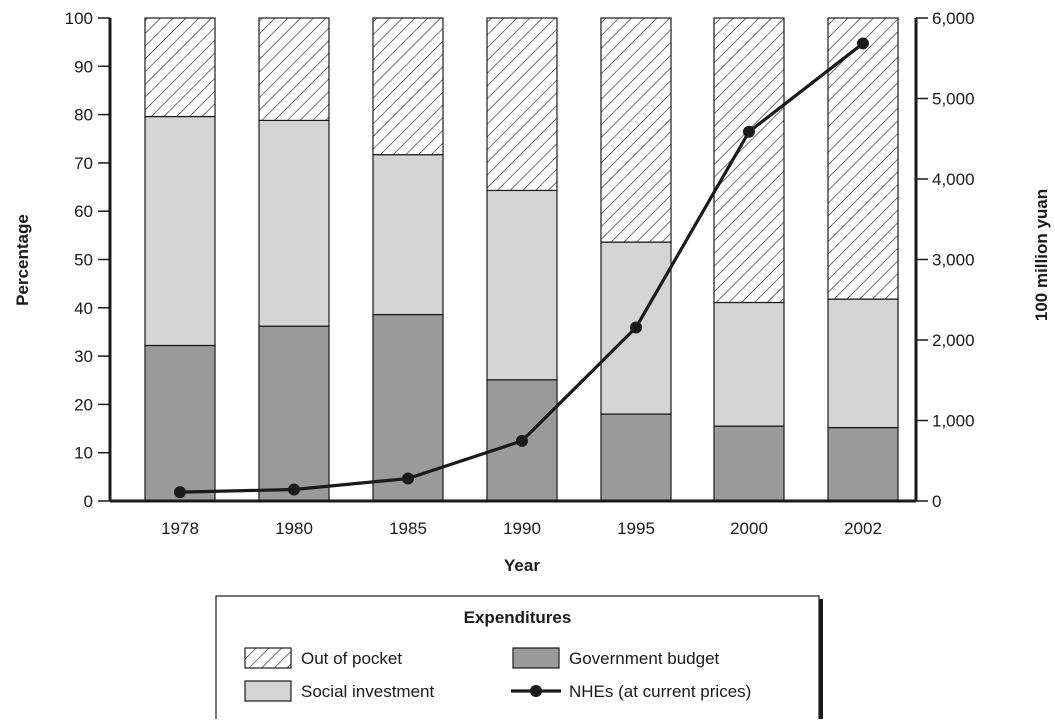  What do you see at coordinates (268, 691) in the screenshot?
I see `legend-swatch-social-investment` at bounding box center [268, 691].